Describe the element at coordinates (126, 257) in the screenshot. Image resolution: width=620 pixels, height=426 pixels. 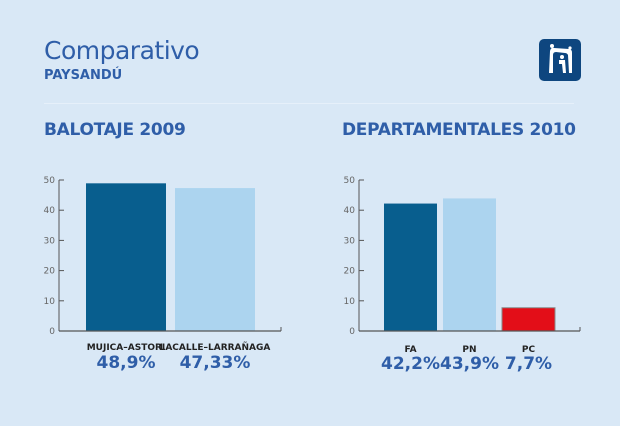
I see `bar-mujica-astori` at that location.